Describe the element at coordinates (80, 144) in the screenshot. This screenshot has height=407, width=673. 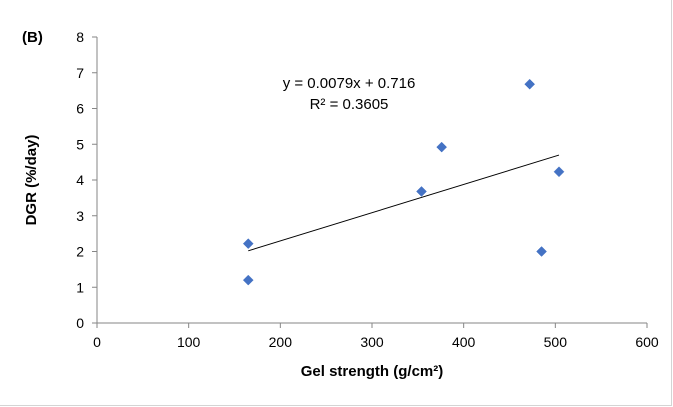
I see `y-tick-label: 5` at that location.